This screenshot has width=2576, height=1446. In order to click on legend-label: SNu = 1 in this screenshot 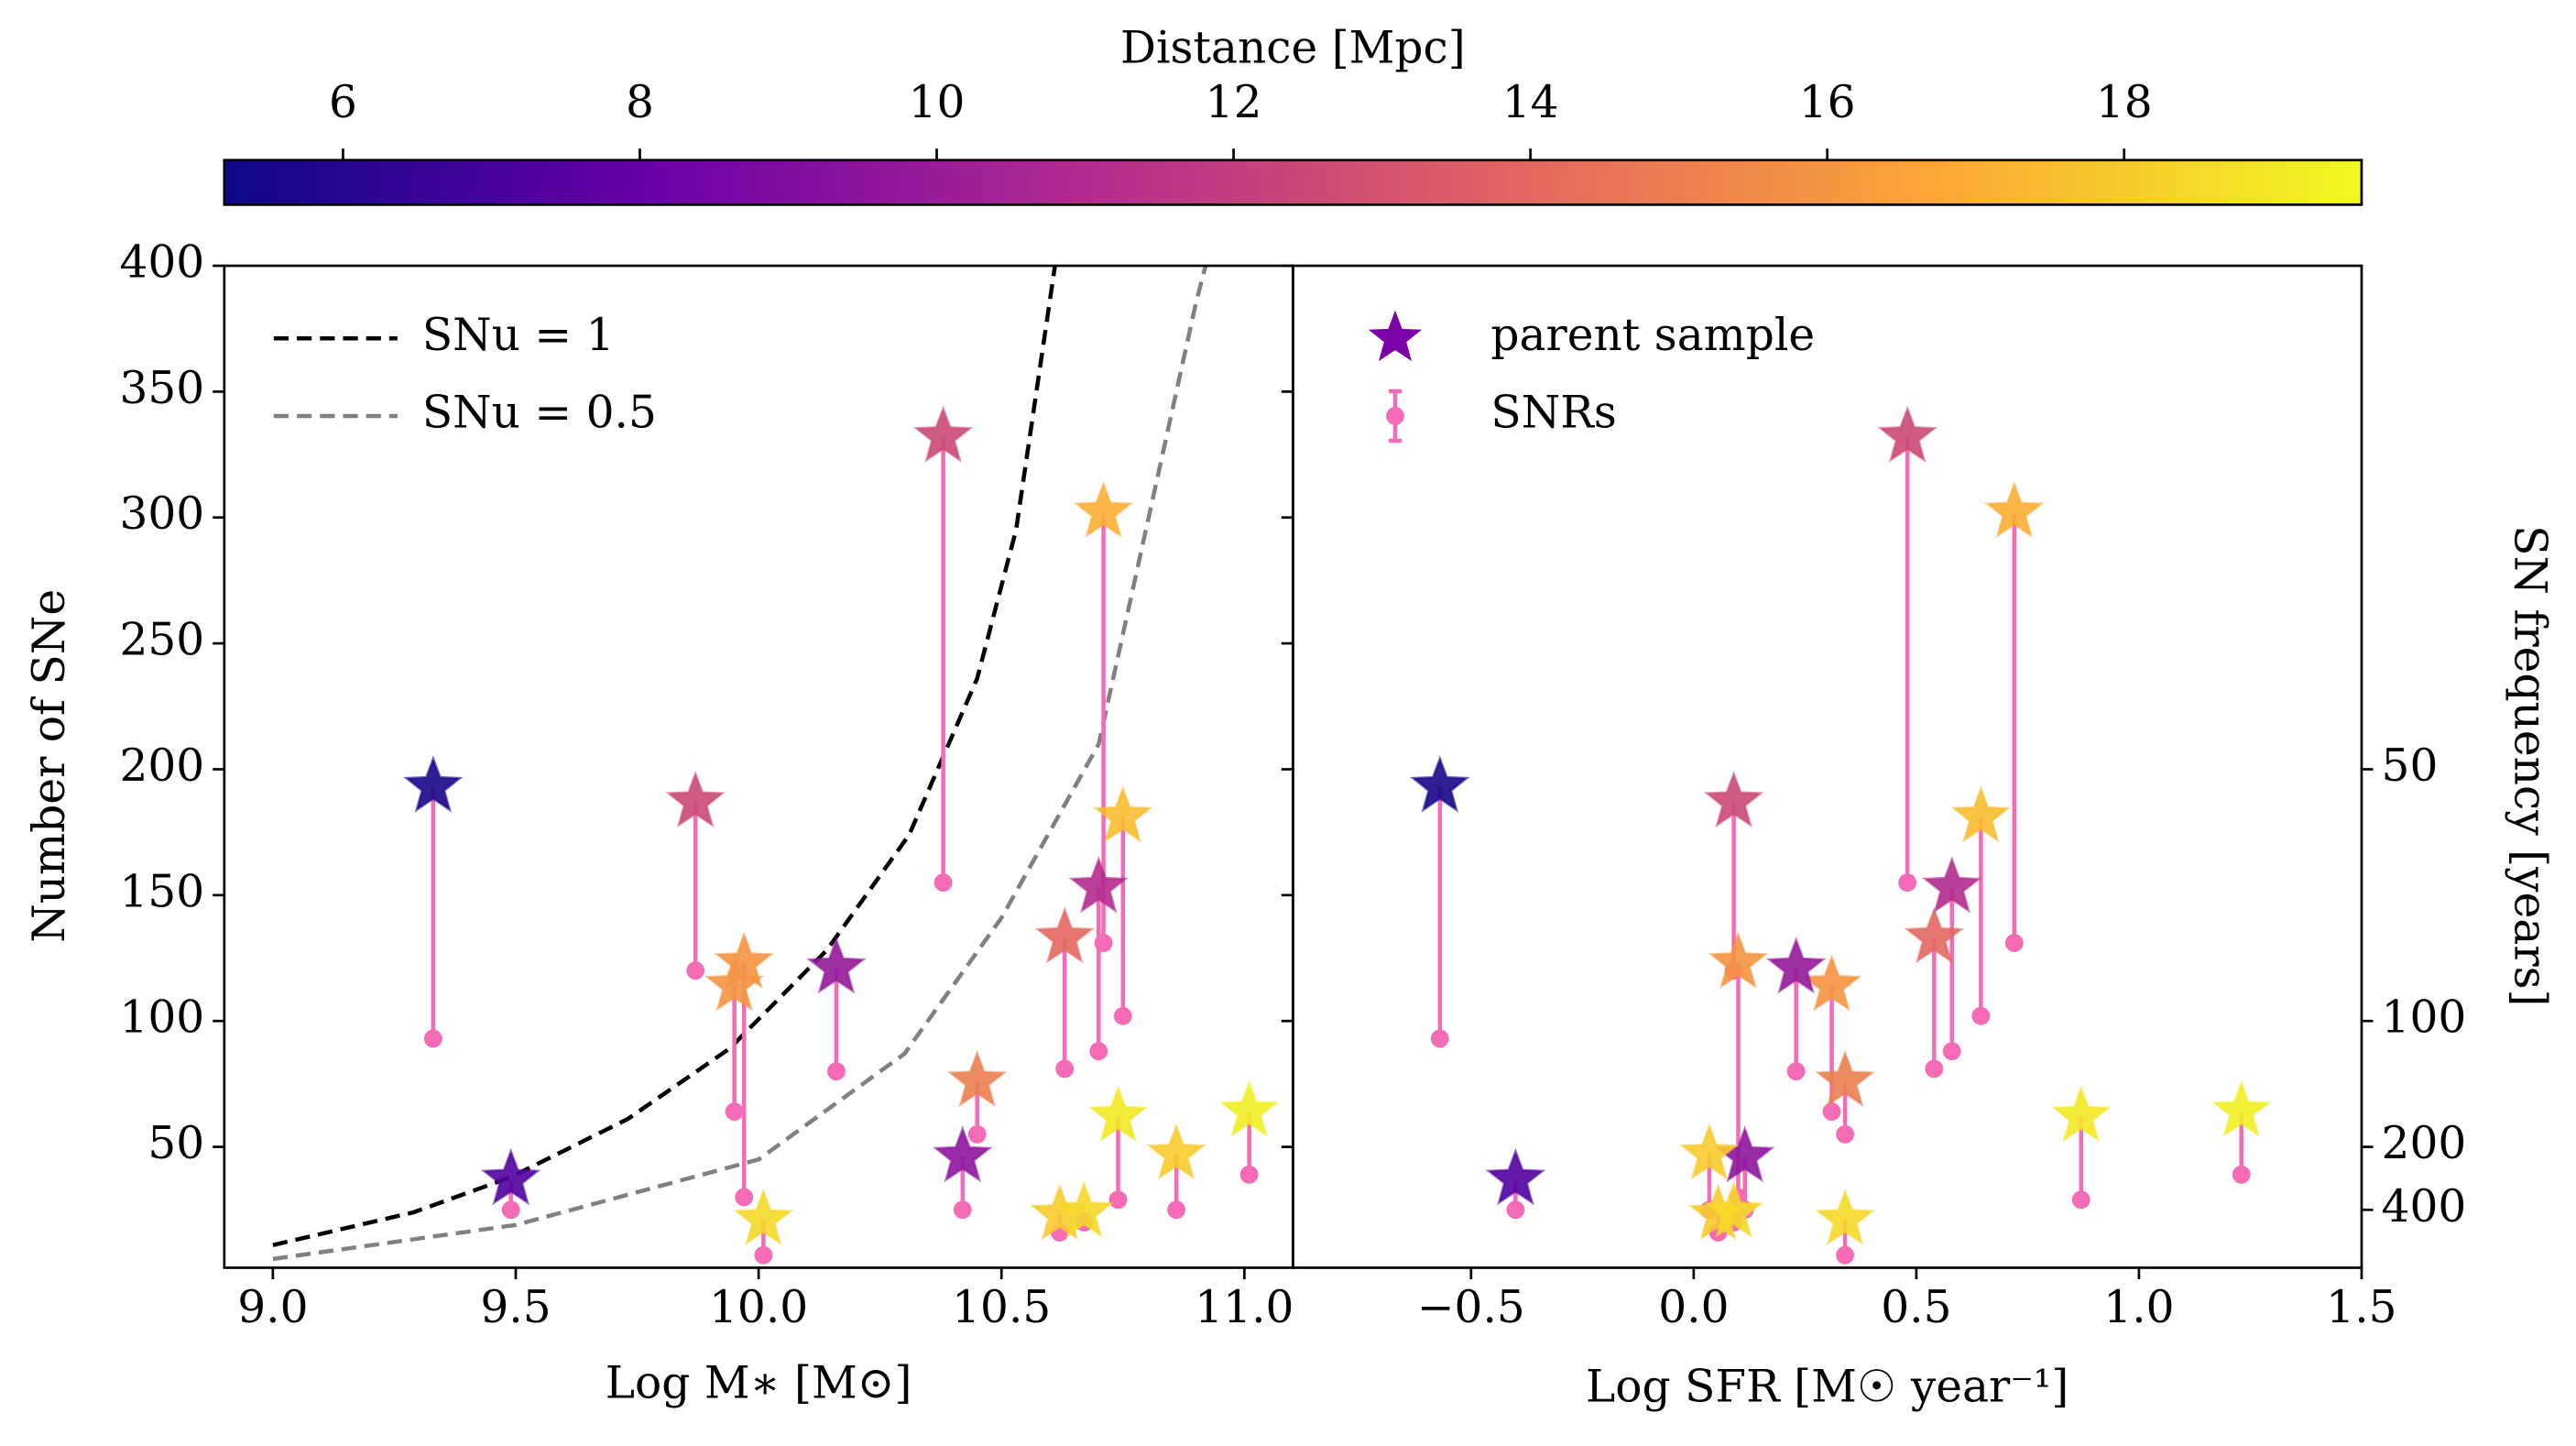, I will do `click(519, 335)`.